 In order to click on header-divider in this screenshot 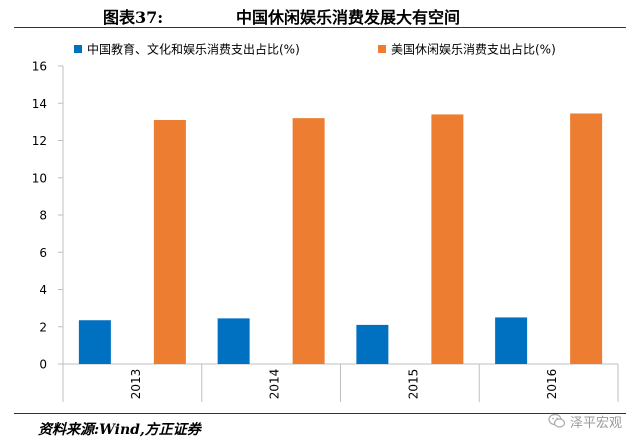, I will do `click(320, 27)`.